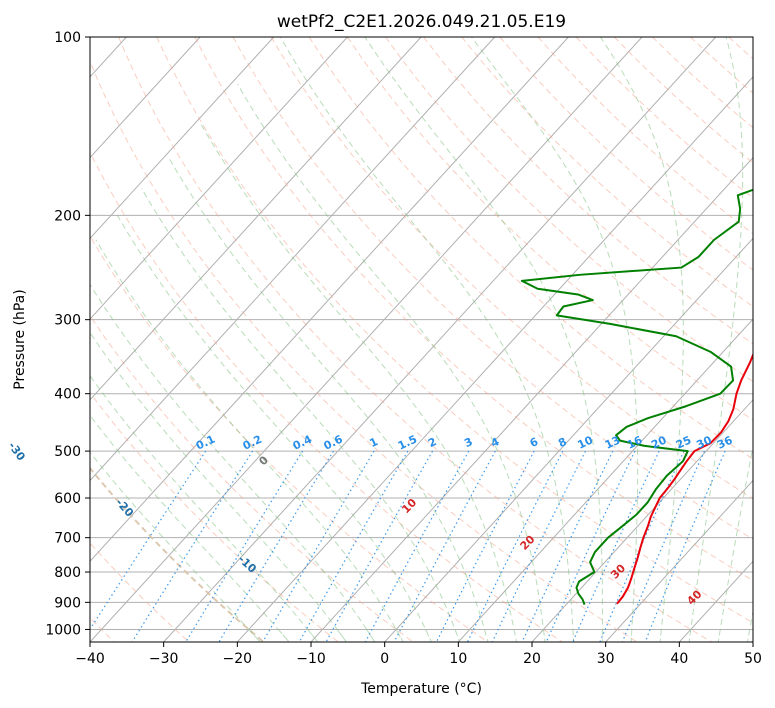 The height and width of the screenshot is (708, 775). Describe the element at coordinates (606, 659) in the screenshot. I see `x-tick-label: 30` at that location.